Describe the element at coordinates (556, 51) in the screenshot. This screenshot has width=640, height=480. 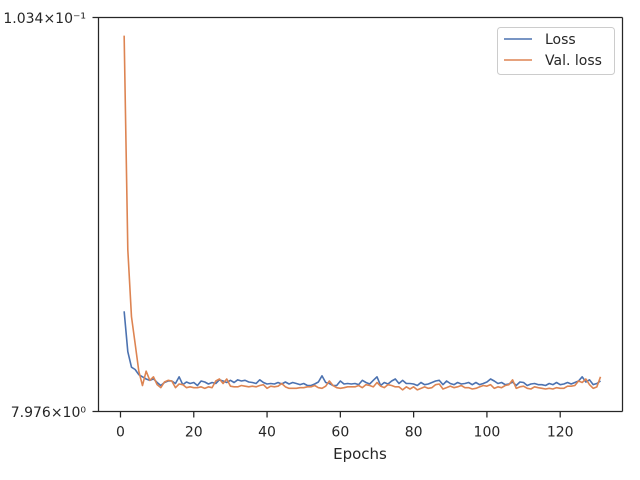
I see `legend: Loss Val. loss` at that location.